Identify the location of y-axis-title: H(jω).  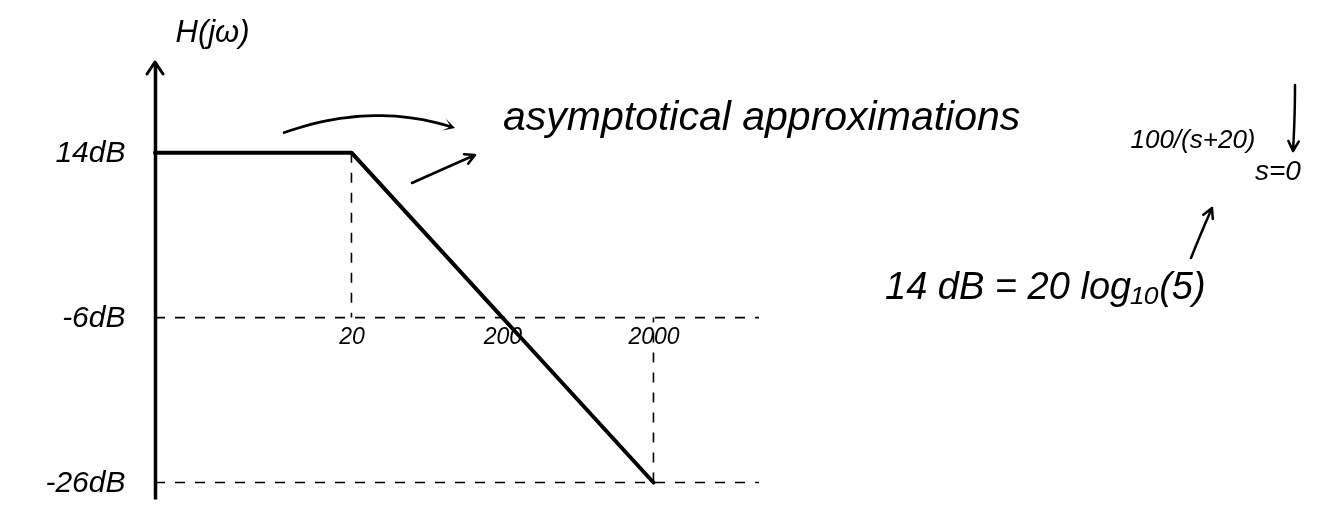
(212, 31).